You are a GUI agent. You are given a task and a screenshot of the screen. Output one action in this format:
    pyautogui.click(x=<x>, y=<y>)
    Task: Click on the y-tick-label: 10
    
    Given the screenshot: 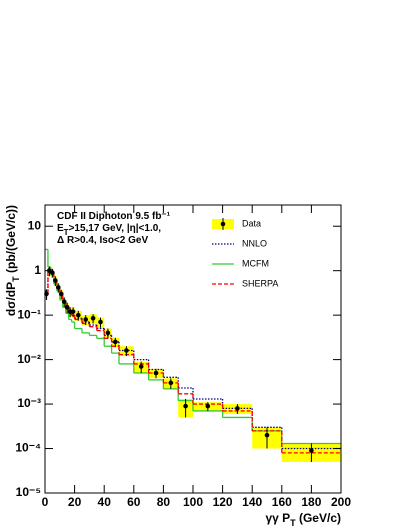 What is the action you would take?
    pyautogui.click(x=35, y=225)
    